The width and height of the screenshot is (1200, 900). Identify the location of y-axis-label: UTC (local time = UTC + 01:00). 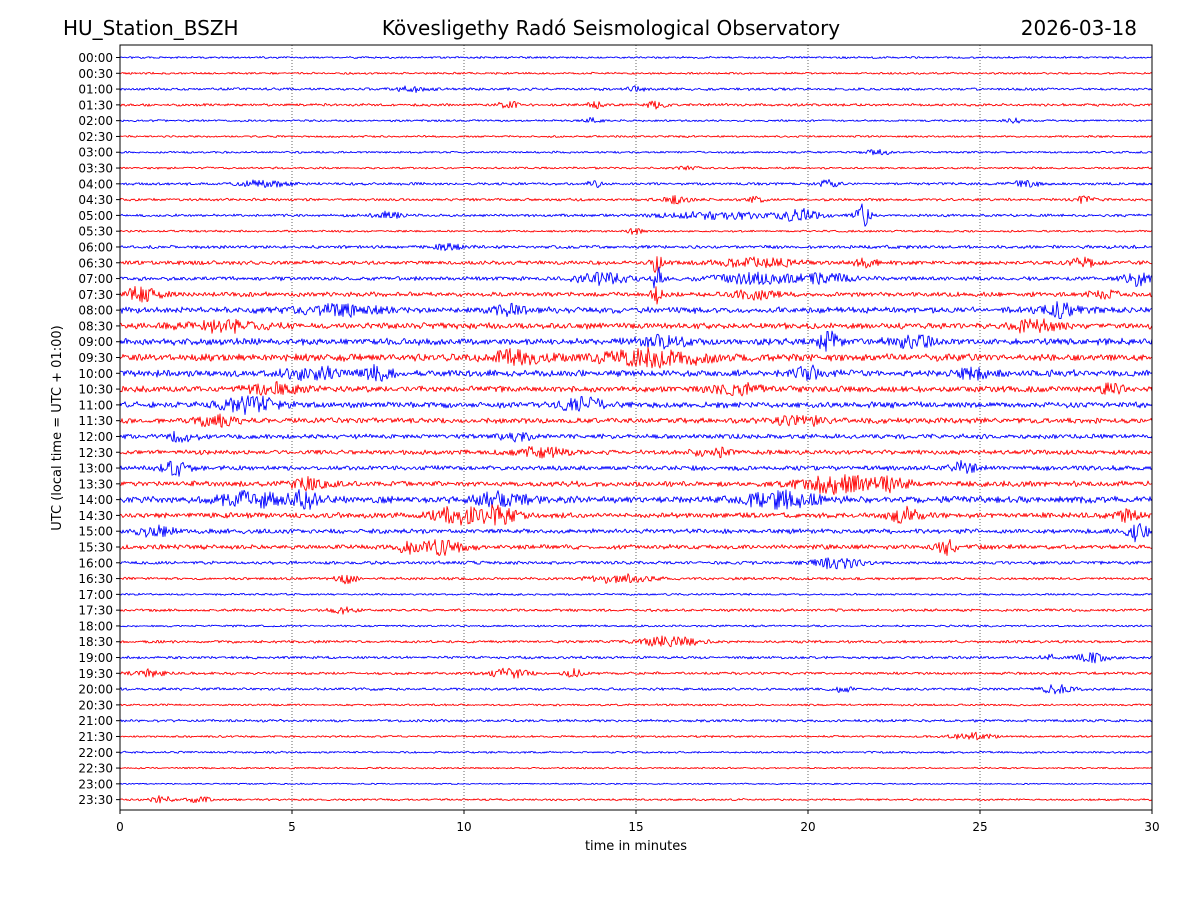
(57, 427).